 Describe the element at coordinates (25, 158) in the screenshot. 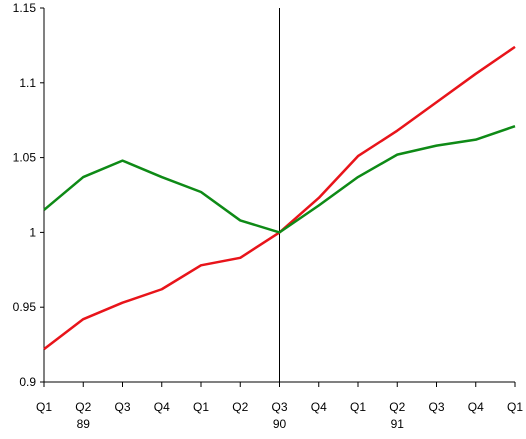

I see `y-tick-label: 1.05` at that location.